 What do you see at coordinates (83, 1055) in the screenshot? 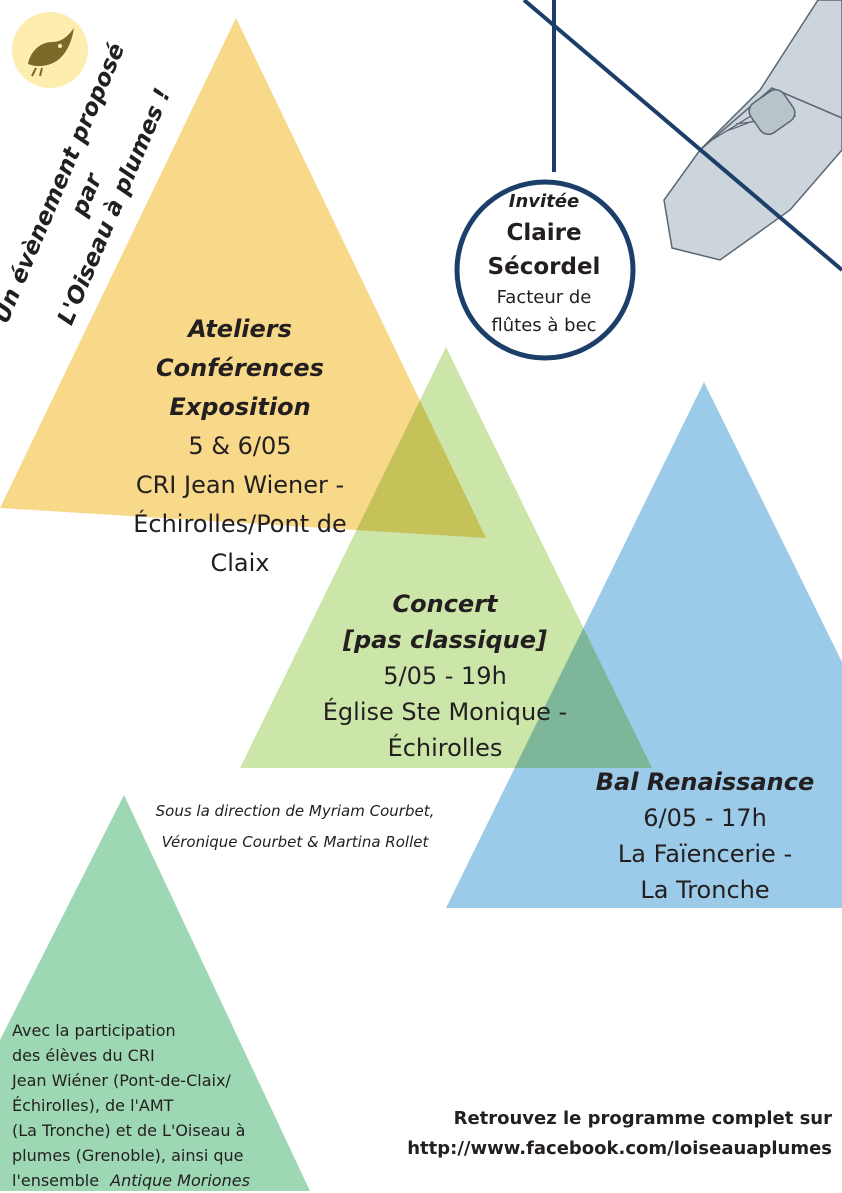
I see `participation-line-2: des élèves du CRI` at bounding box center [83, 1055].